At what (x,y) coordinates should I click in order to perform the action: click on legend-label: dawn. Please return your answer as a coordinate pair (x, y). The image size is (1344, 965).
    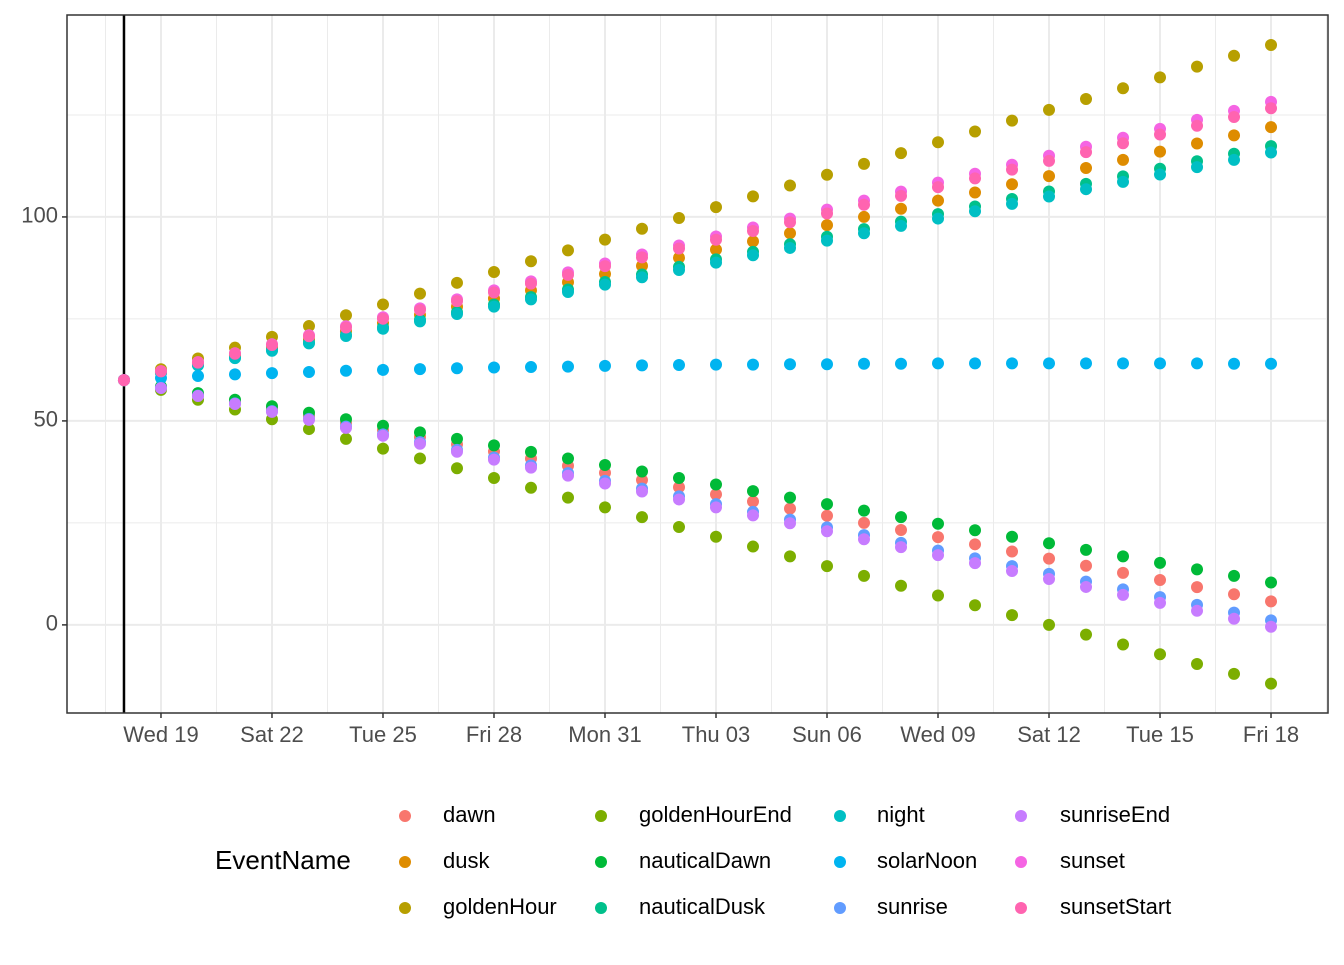
    Looking at the image, I should click on (469, 814).